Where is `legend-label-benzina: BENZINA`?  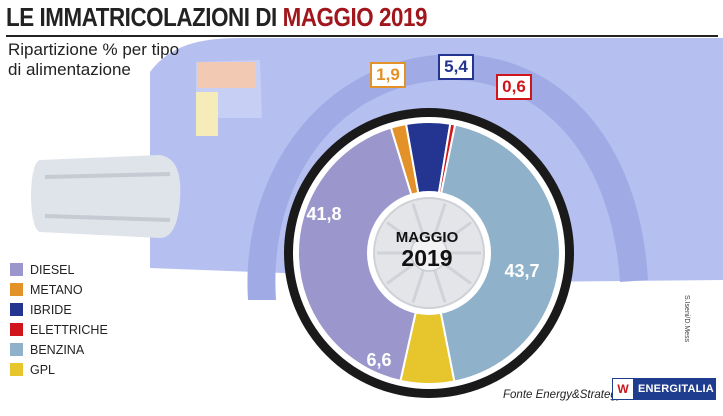
legend-label-benzina: BENZINA is located at coordinates (57, 349).